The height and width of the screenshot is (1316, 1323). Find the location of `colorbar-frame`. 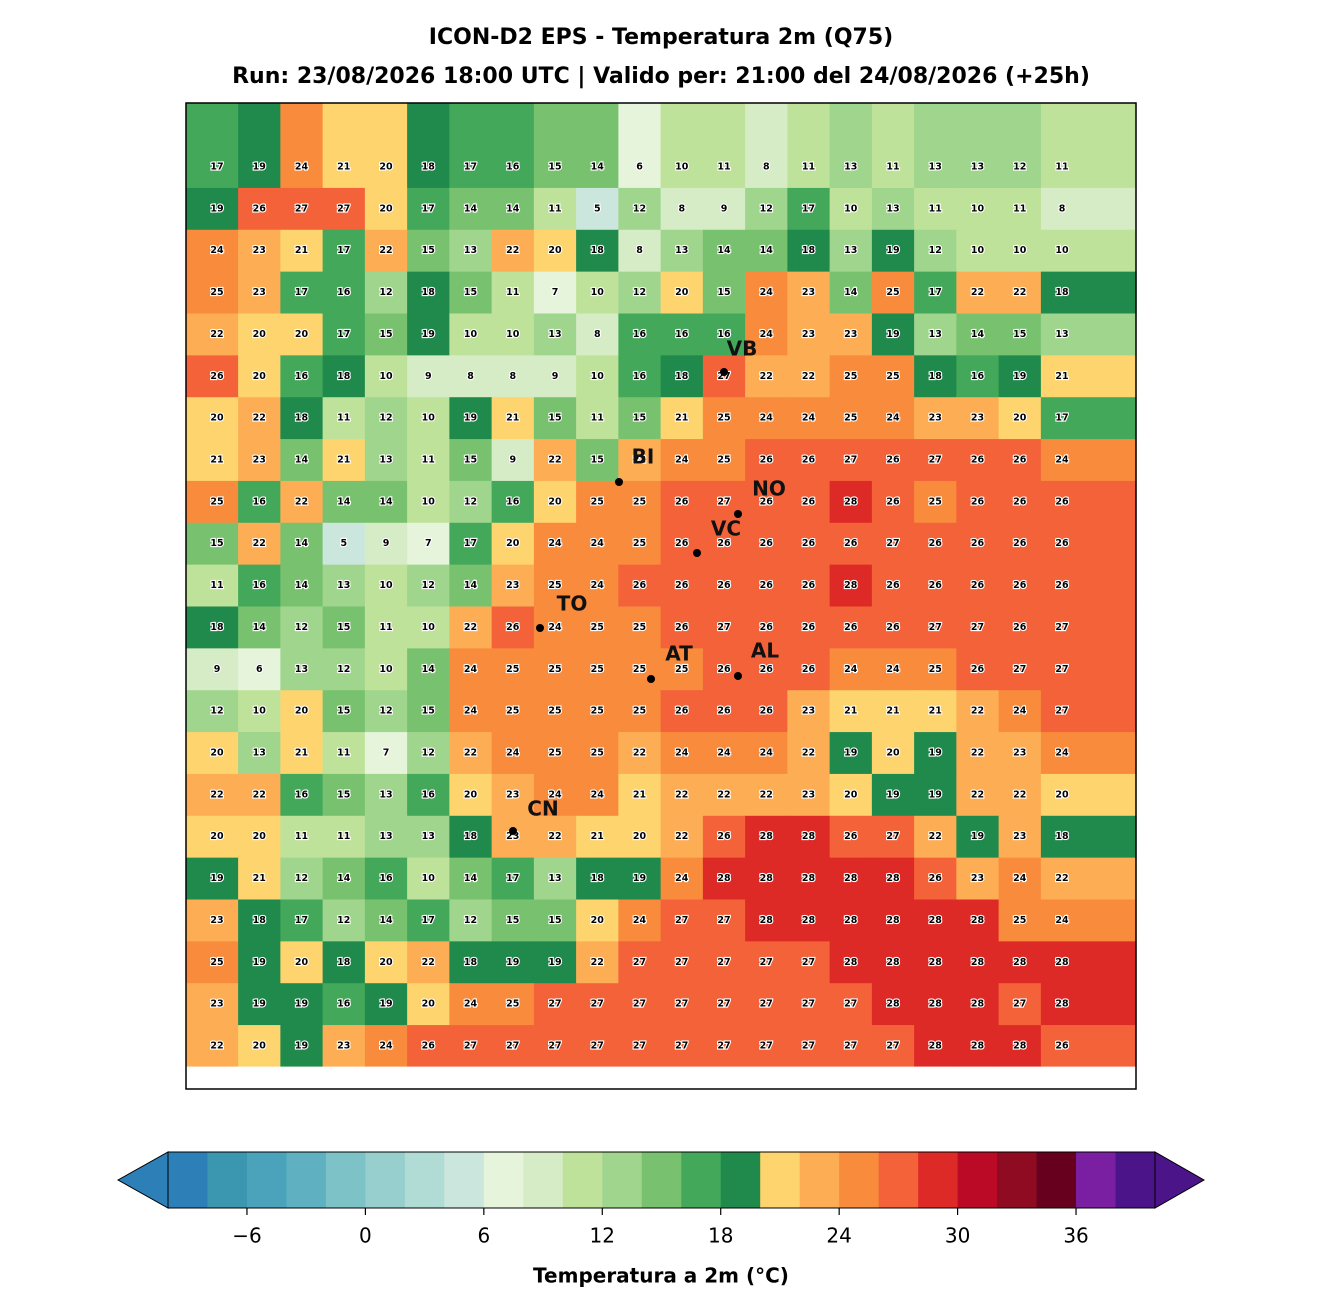

colorbar-frame is located at coordinates (661, 1180).